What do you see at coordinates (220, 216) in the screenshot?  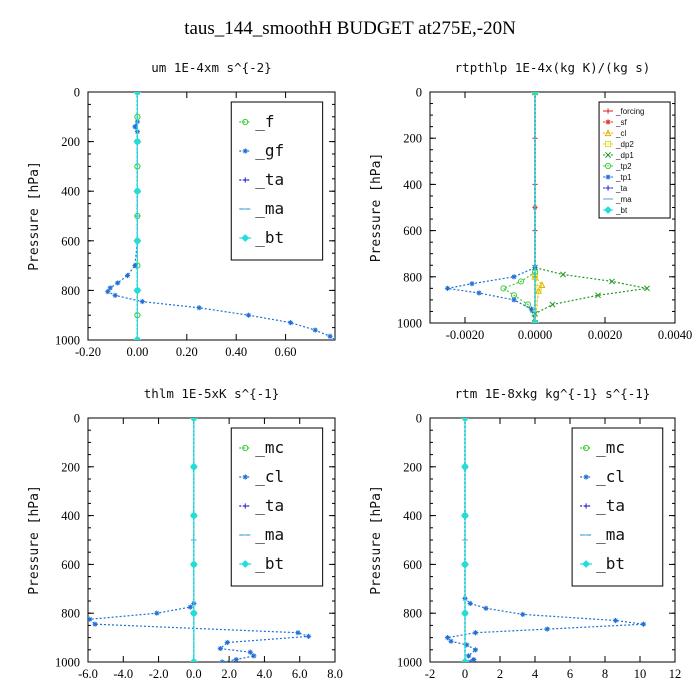 I see `series-line_gf` at bounding box center [220, 216].